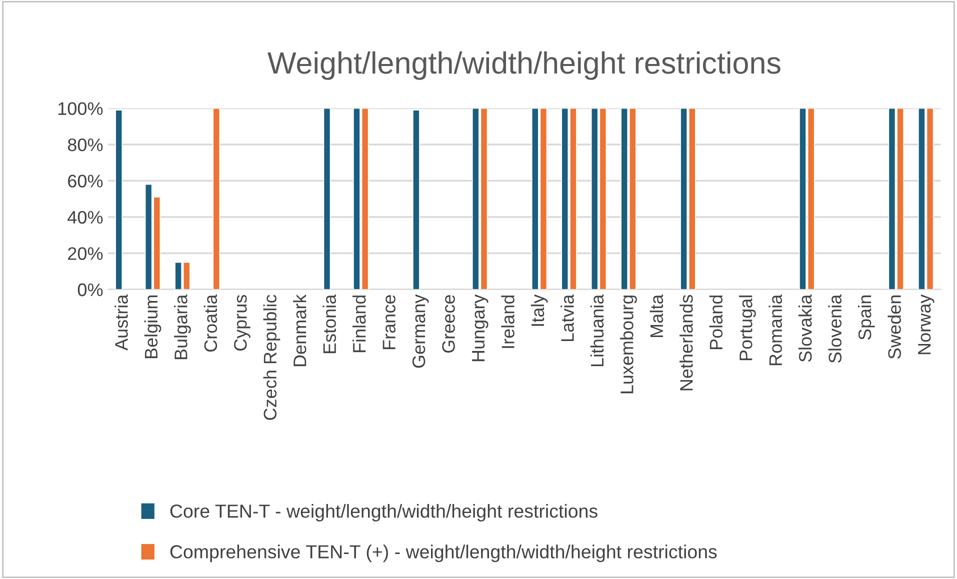  I want to click on x-tick-label: Poland, so click(716, 323).